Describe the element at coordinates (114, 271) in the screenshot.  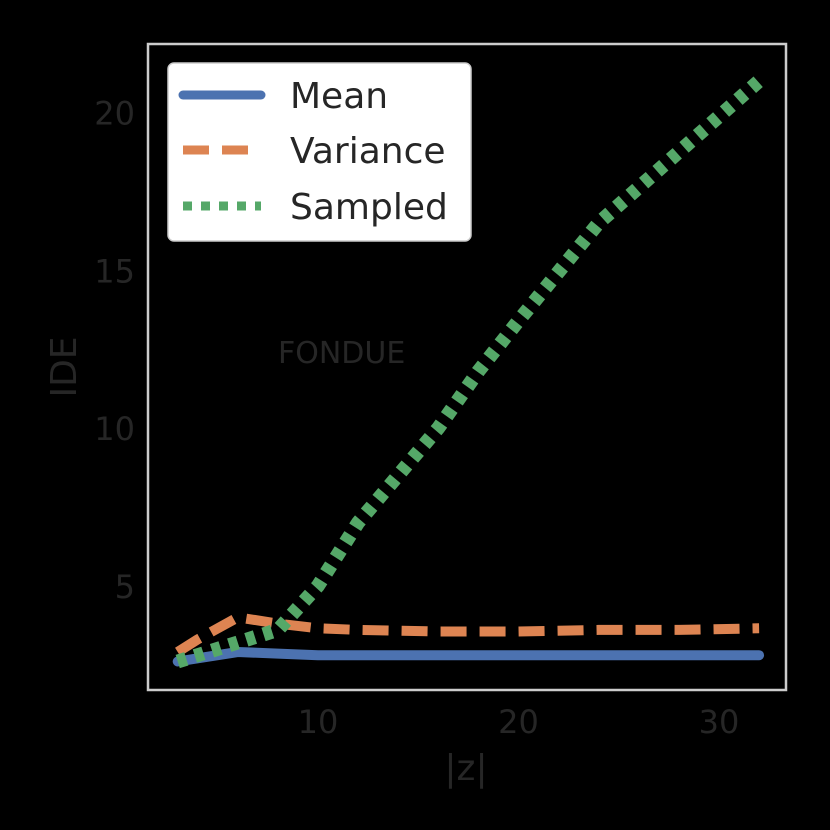
I see `y-tick-label: 15` at that location.